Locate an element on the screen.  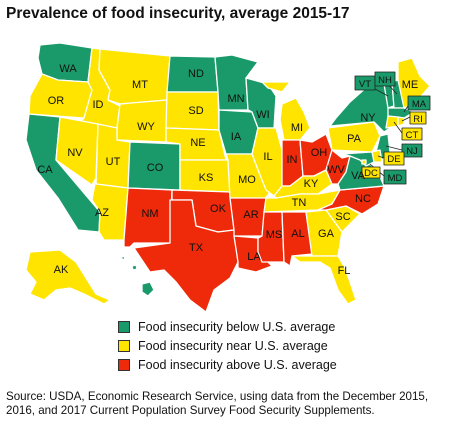
legend-label-below: Food insecurity below U.S. average is located at coordinates (237, 326).